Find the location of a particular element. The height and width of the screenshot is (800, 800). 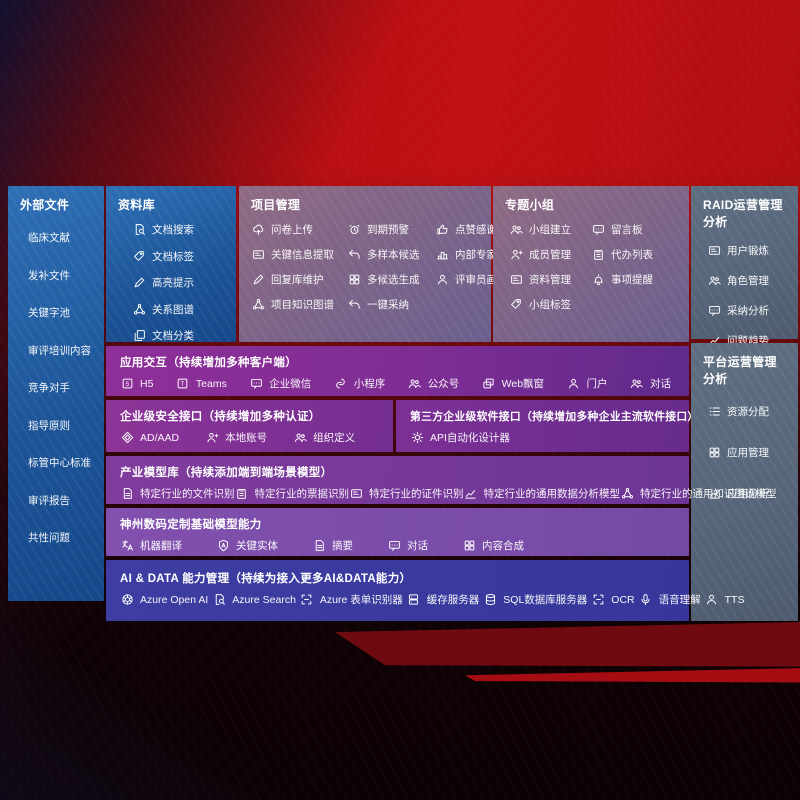

list-item: 特定行业的文件识别 is located at coordinates (177, 493).